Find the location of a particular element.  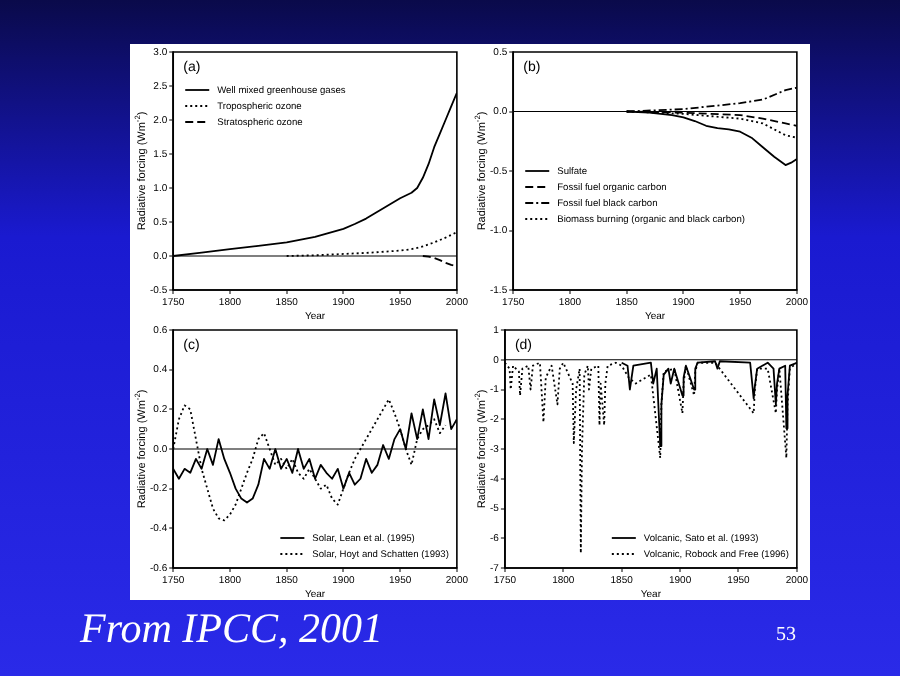

text: From IPCC, 2001 is located at coordinates (231, 629).